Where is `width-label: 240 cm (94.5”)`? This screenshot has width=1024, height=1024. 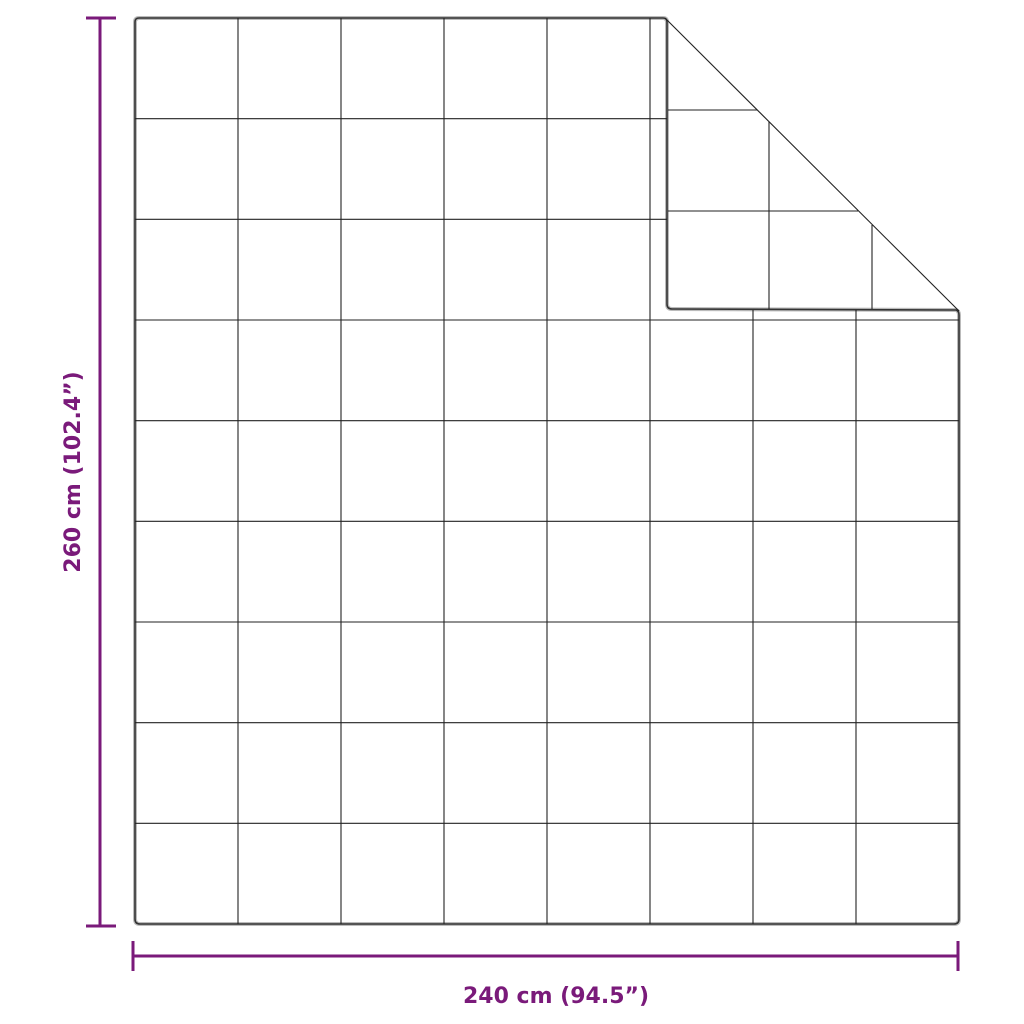
width-label: 240 cm (94.5”) is located at coordinates (556, 996).